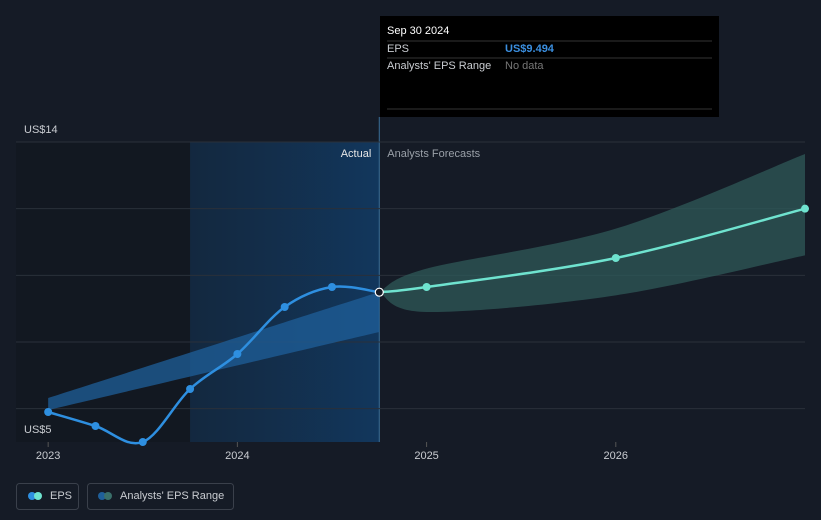 This screenshot has height=520, width=821. What do you see at coordinates (356, 154) in the screenshot?
I see `actual-label: Actual` at bounding box center [356, 154].